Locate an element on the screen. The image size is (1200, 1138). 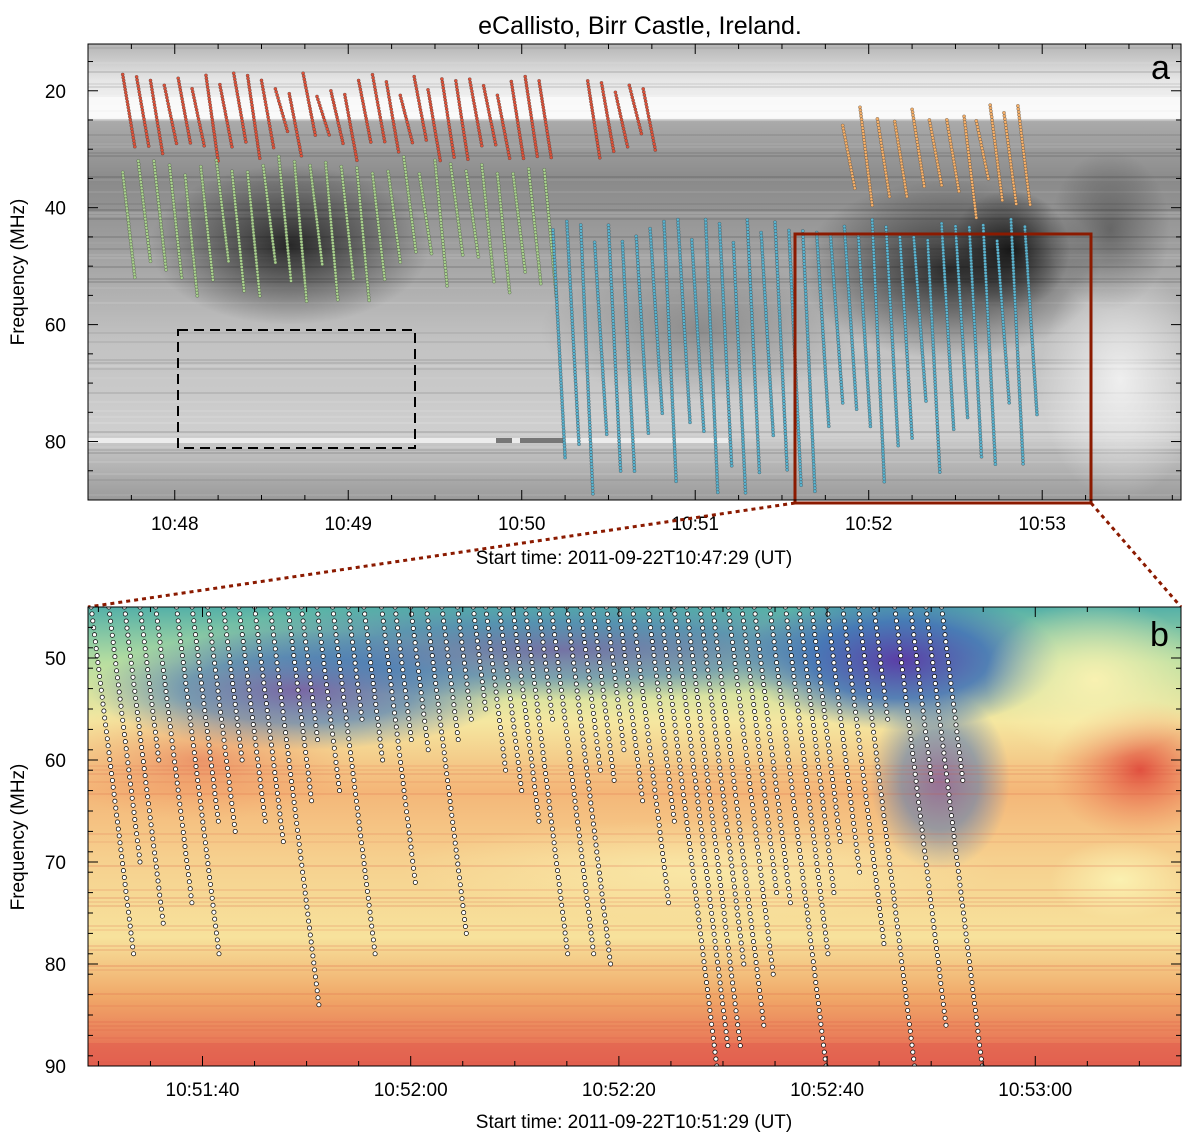
zoom-connector-right is located at coordinates (1136, 555).